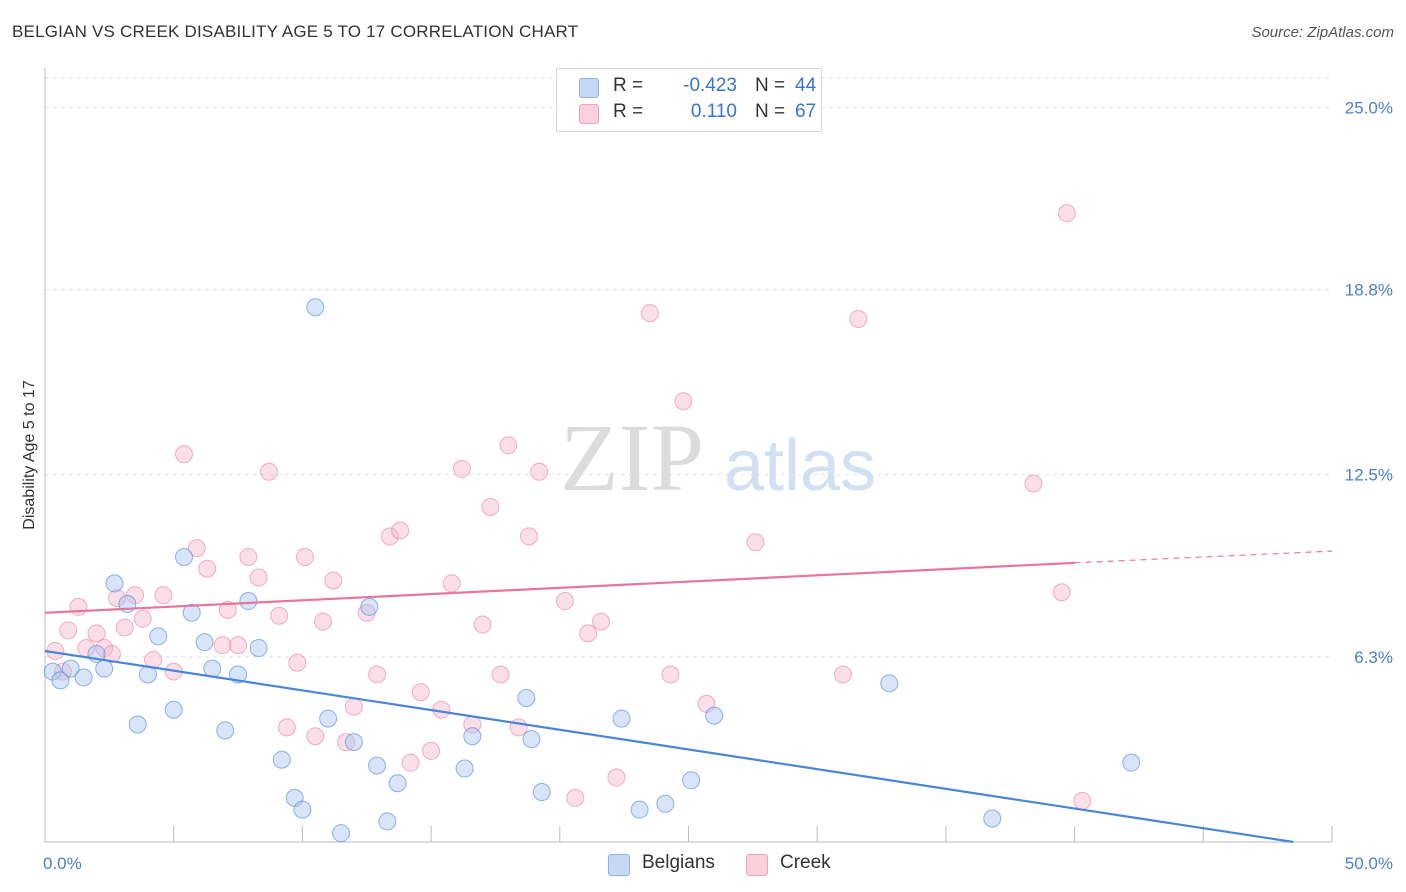 The width and height of the screenshot is (1406, 892). What do you see at coordinates (805, 862) in the screenshot?
I see `legend-label-creek: Creek` at bounding box center [805, 862].